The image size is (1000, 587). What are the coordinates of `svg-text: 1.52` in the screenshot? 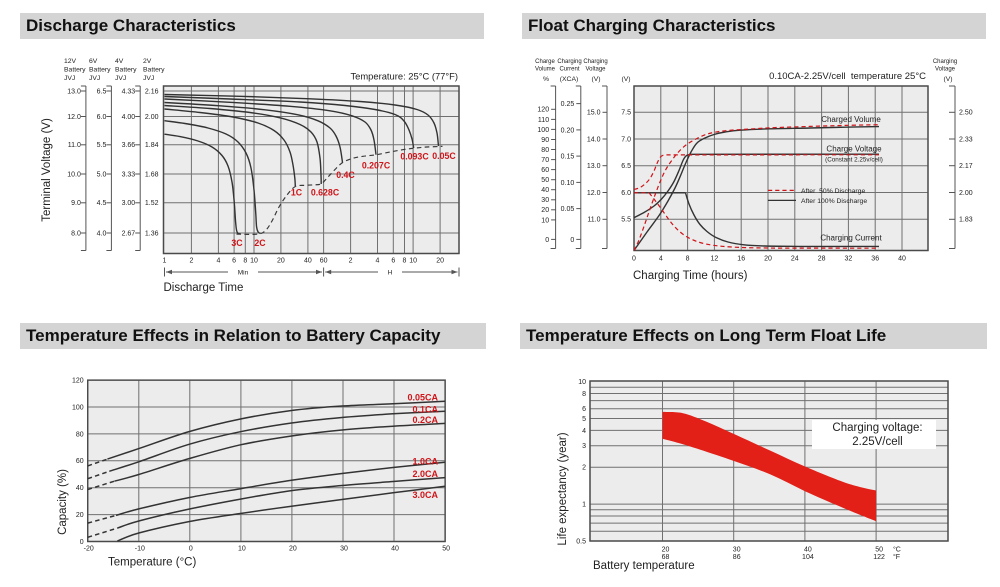 It's located at (152, 203).